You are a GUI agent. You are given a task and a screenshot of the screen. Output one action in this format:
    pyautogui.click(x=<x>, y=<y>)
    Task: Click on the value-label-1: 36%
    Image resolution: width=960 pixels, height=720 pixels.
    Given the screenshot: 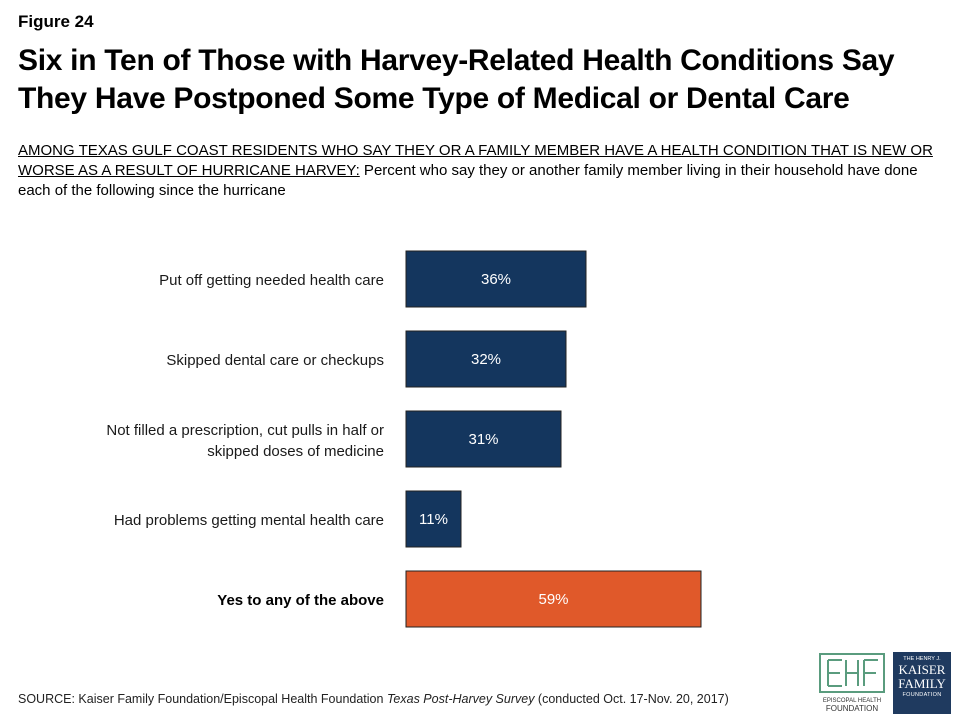 What is the action you would take?
    pyautogui.click(x=496, y=279)
    